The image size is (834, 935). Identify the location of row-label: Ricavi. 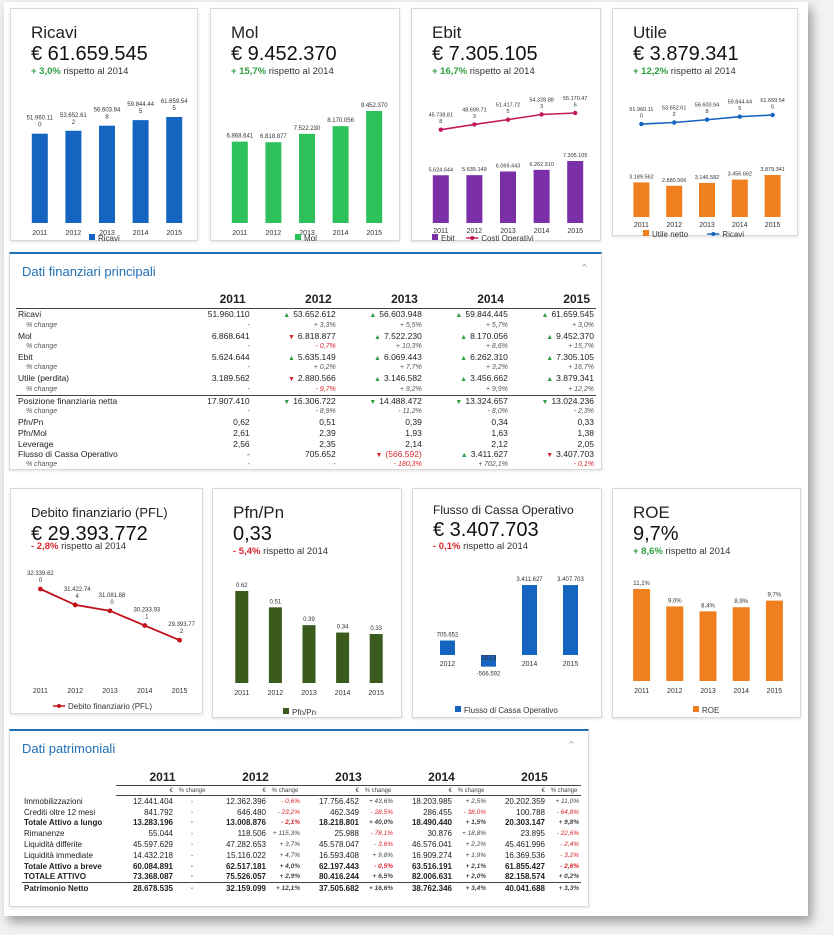
(30, 314).